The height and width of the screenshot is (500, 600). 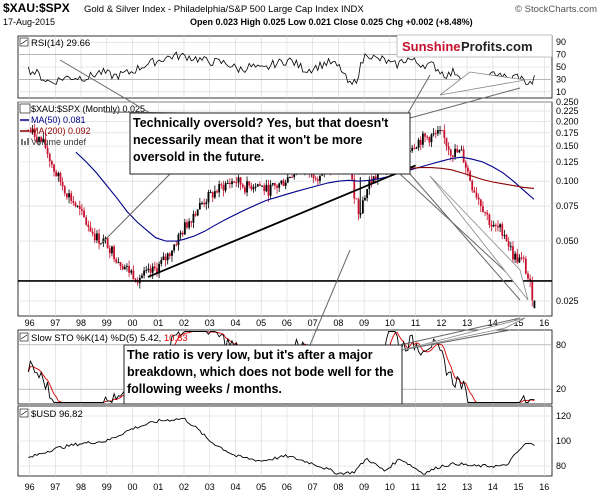 I want to click on sto-label: Slow STO %K(14) %D(5) 5.42, 10.83, so click(x=103, y=338).